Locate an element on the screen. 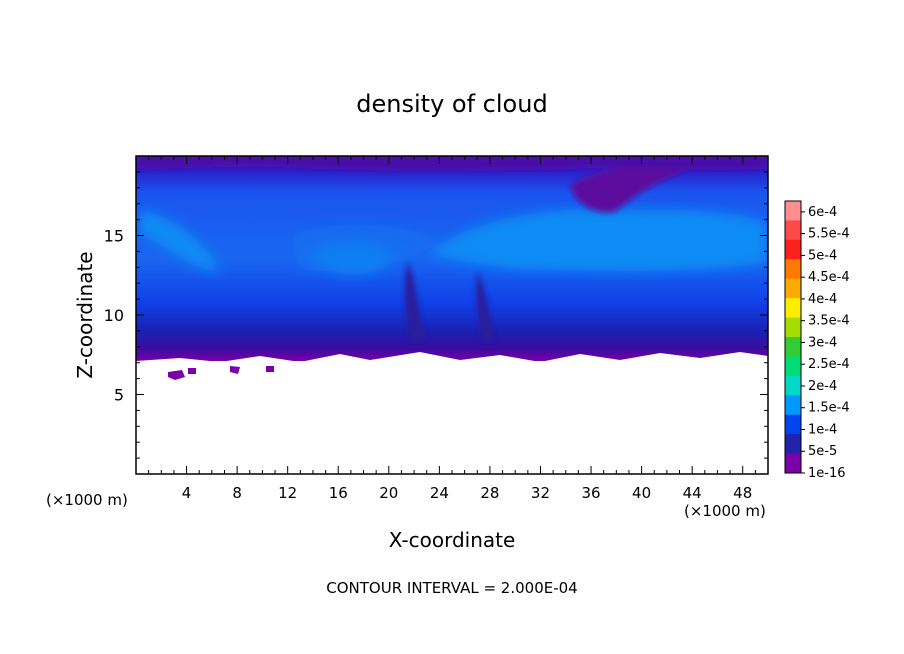  colorbar-label: 5e-5 is located at coordinates (822, 451).